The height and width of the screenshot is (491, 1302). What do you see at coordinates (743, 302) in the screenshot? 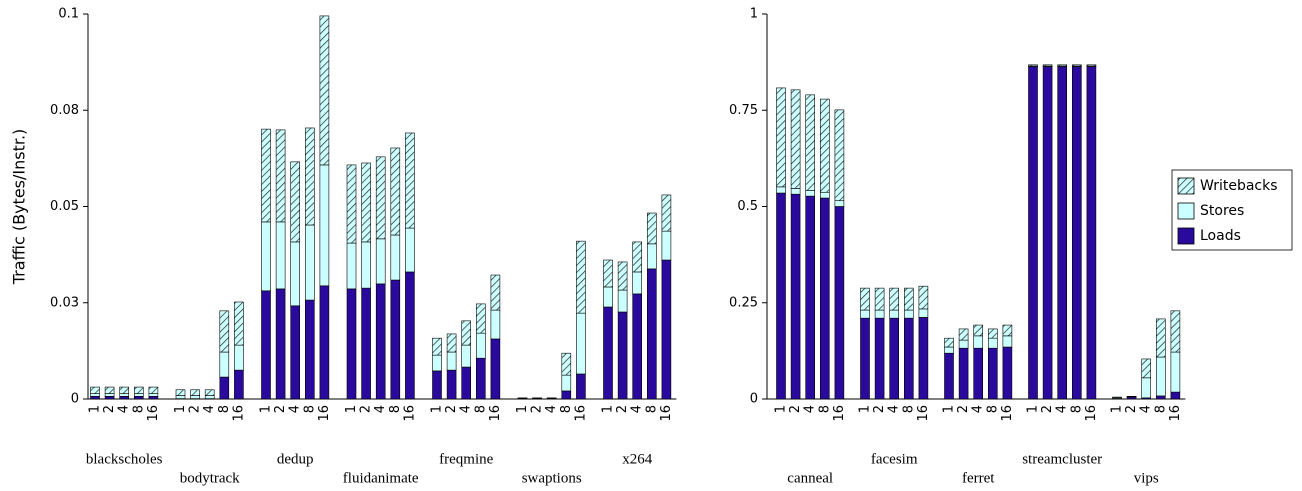
I see `y-tick-label: 0.25` at bounding box center [743, 302].